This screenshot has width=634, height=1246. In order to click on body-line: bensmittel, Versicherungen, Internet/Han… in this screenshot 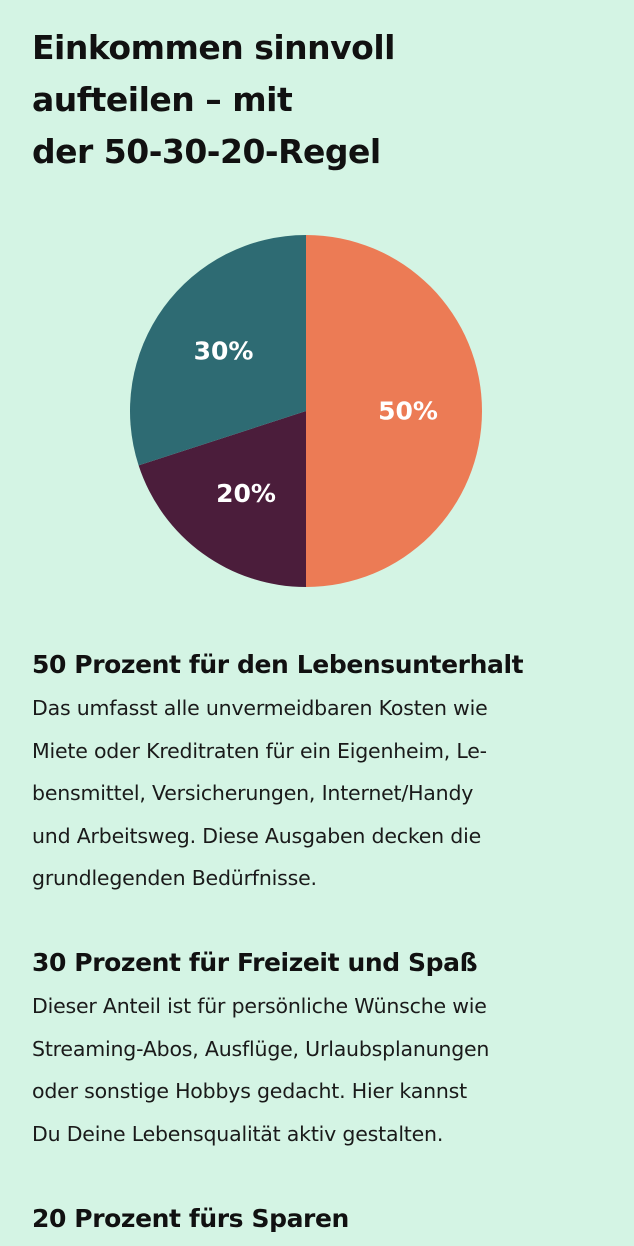, I will do `click(253, 793)`.